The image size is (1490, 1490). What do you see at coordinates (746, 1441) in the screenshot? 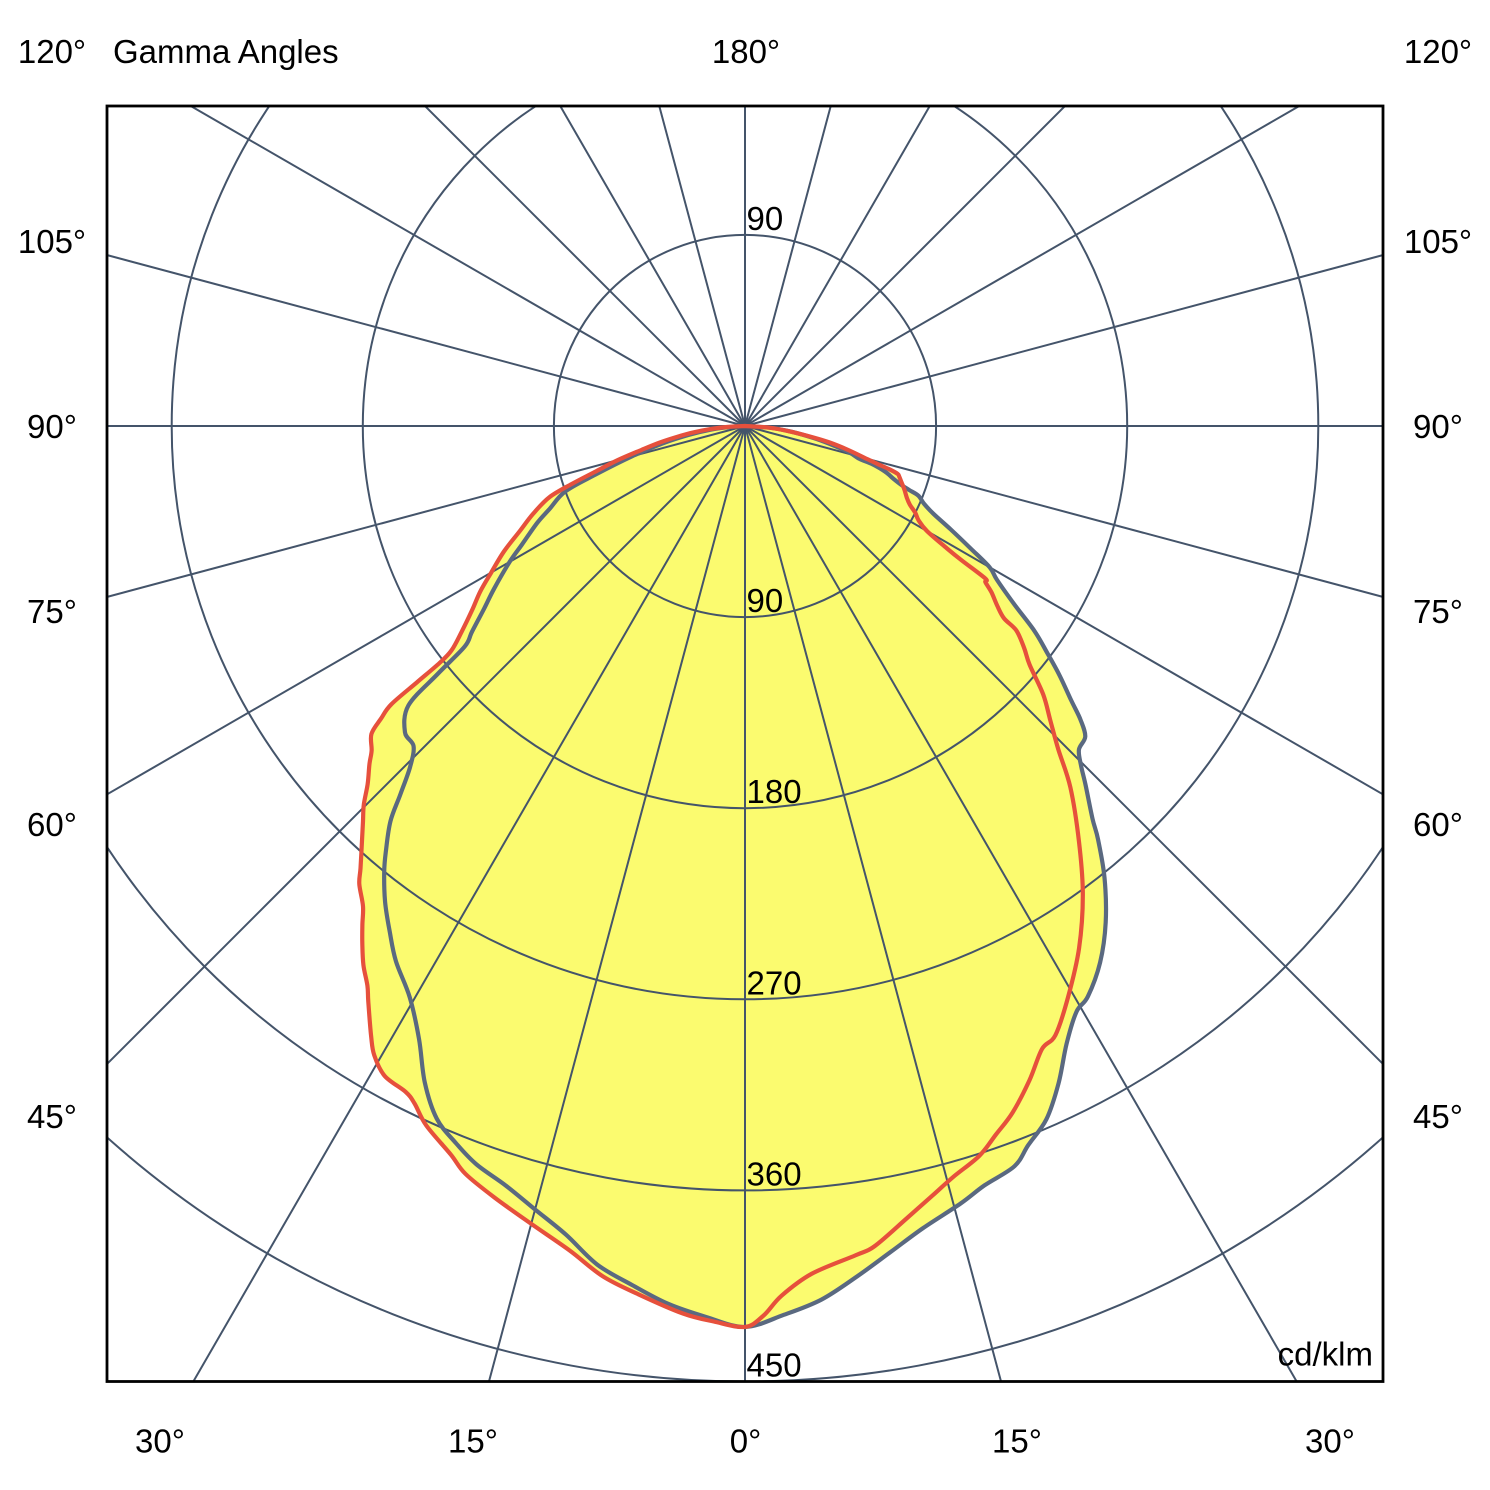
I see `svg-text: 0°` at bounding box center [746, 1441].